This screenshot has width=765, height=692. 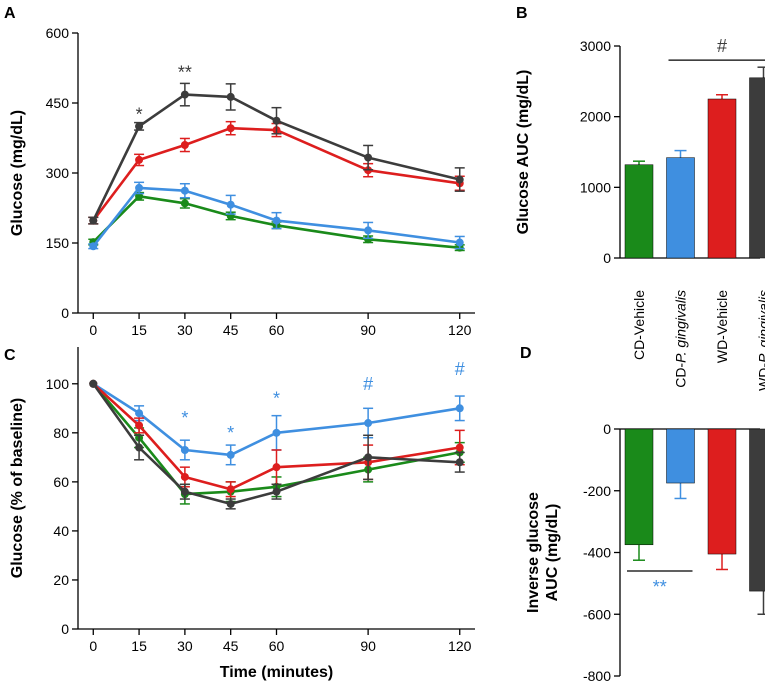 What do you see at coordinates (660, 587) in the screenshot?
I see `d-significance-marker: **` at bounding box center [660, 587].